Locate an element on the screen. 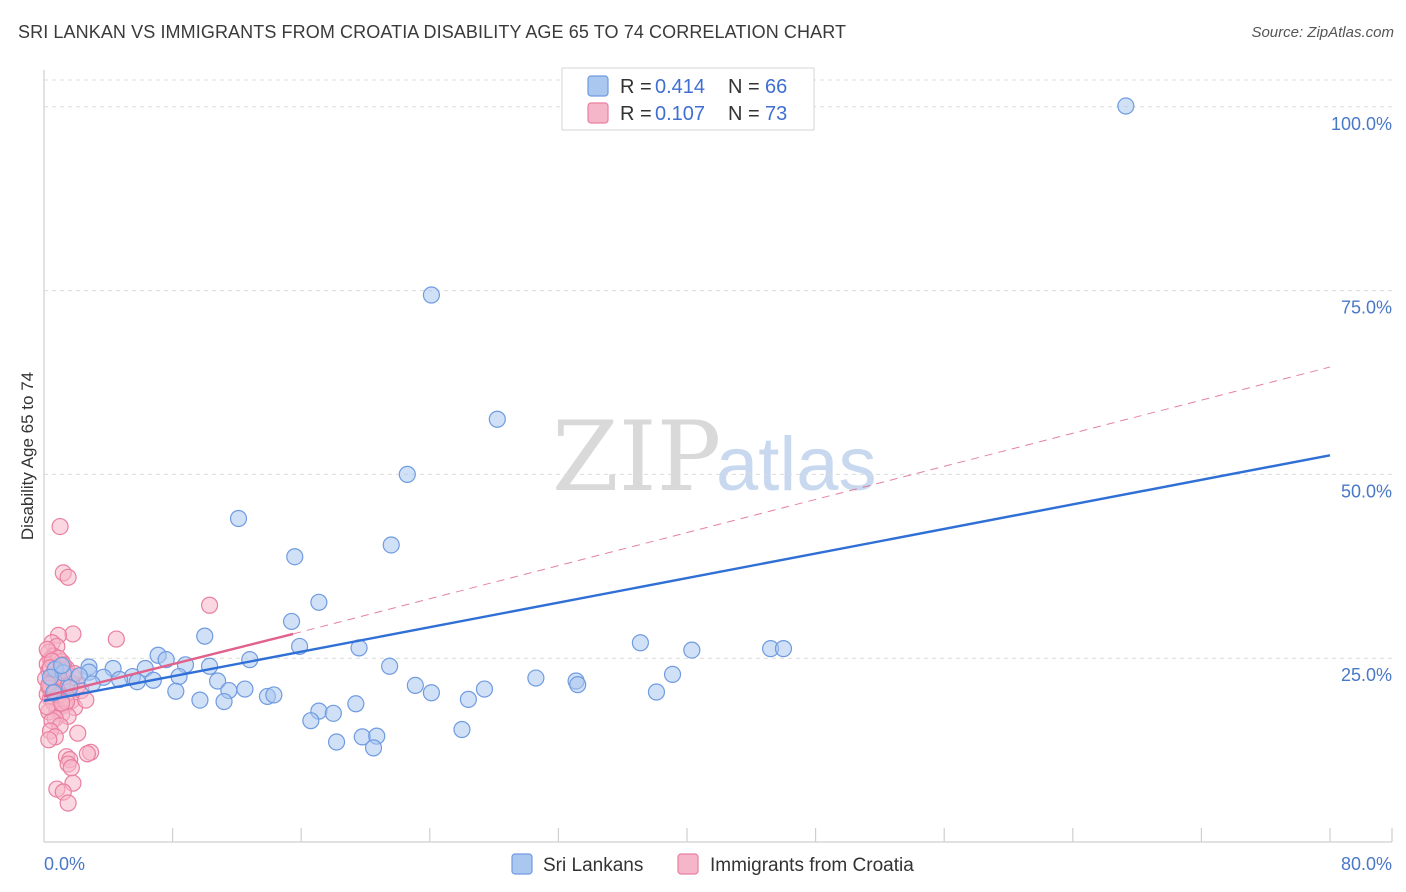  series-legend-swatch-pink is located at coordinates (688, 864).